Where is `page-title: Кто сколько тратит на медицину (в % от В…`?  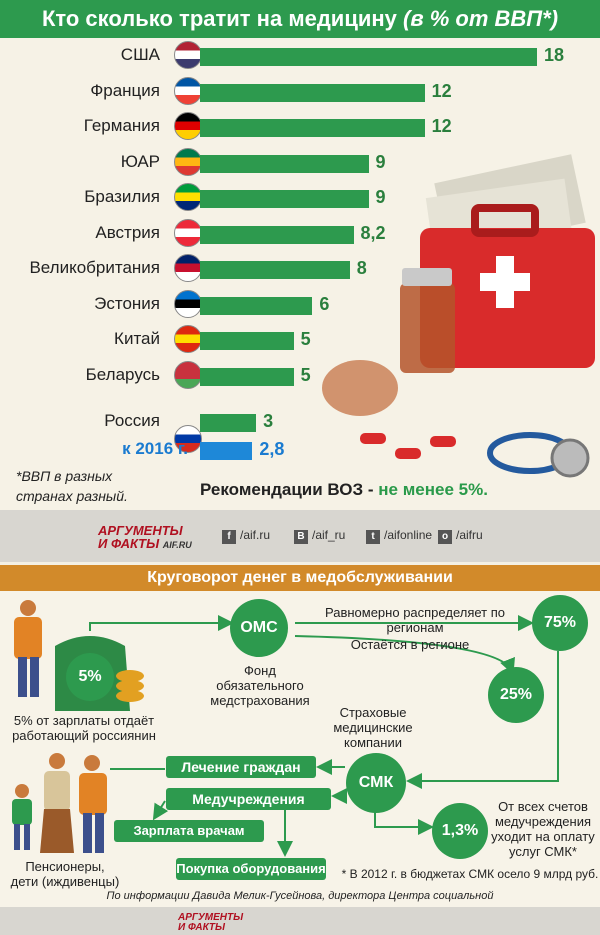
page-title: Кто сколько тратит на медицину (в % от В… is located at coordinates (300, 19).